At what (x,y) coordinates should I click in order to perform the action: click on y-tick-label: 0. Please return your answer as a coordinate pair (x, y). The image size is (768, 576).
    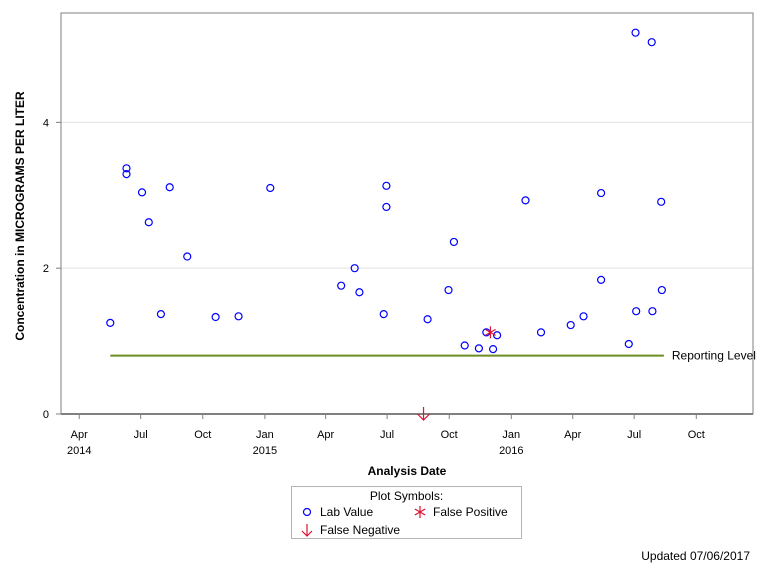
    Looking at the image, I should click on (46, 415).